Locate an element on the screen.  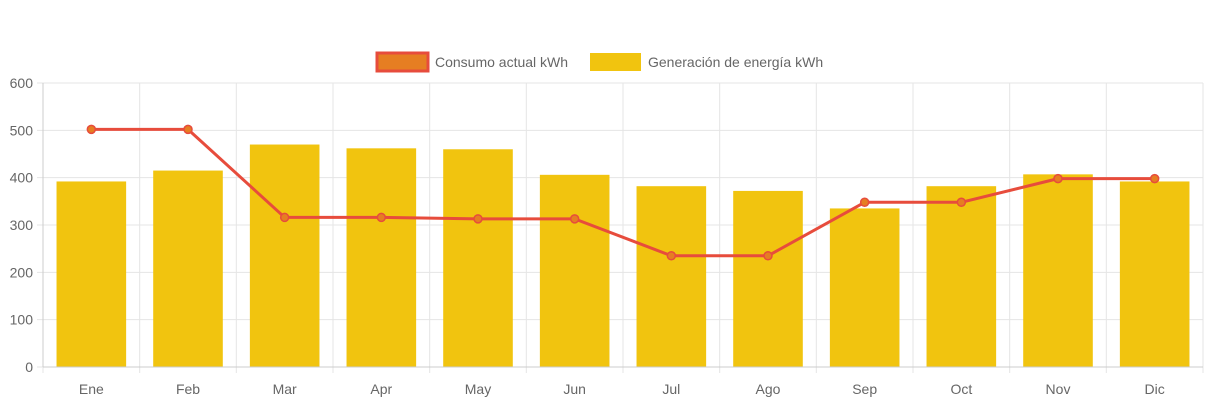
x-tick-label: Feb is located at coordinates (188, 389).